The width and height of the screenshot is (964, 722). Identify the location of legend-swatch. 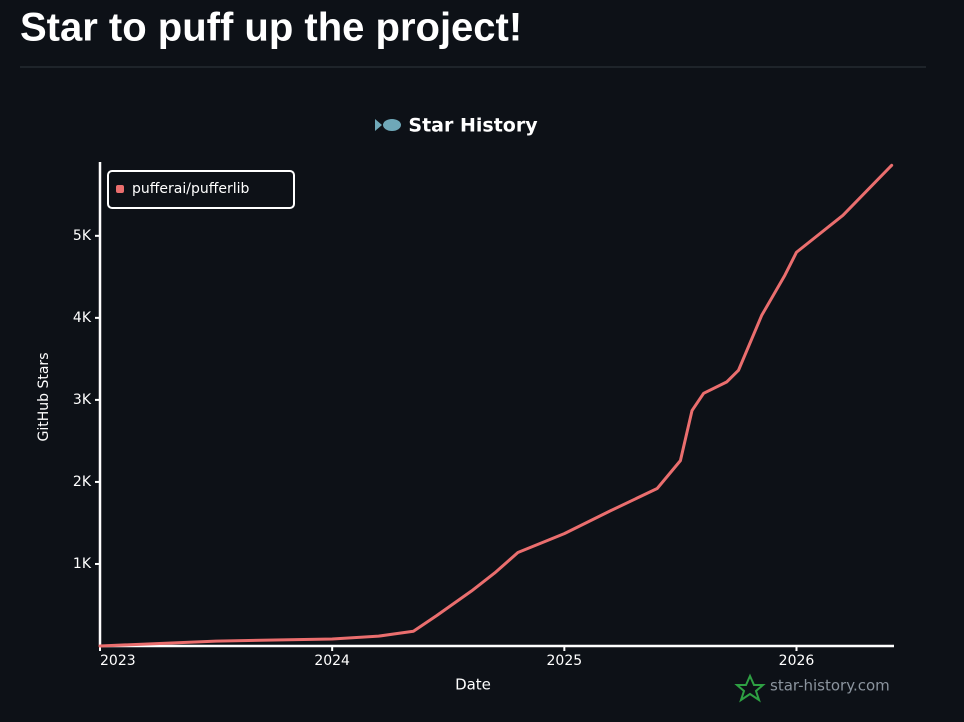
(120, 189).